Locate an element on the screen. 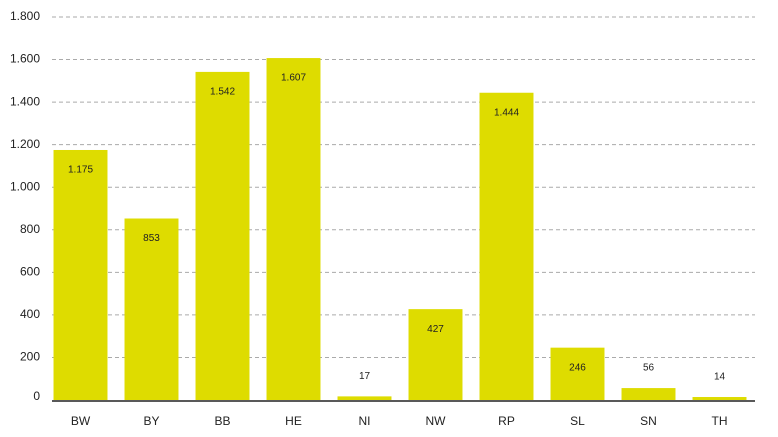 The height and width of the screenshot is (437, 778). x-tick-label: TH is located at coordinates (720, 421).